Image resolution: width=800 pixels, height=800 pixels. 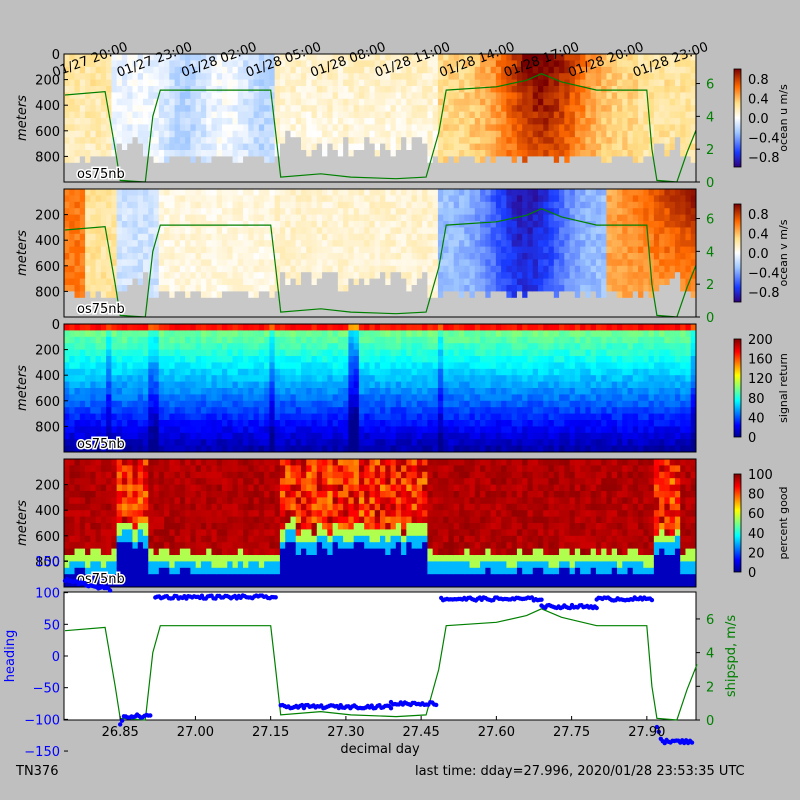 What do you see at coordinates (783, 522) in the screenshot?
I see `colorbar-label: percent good` at bounding box center [783, 522].